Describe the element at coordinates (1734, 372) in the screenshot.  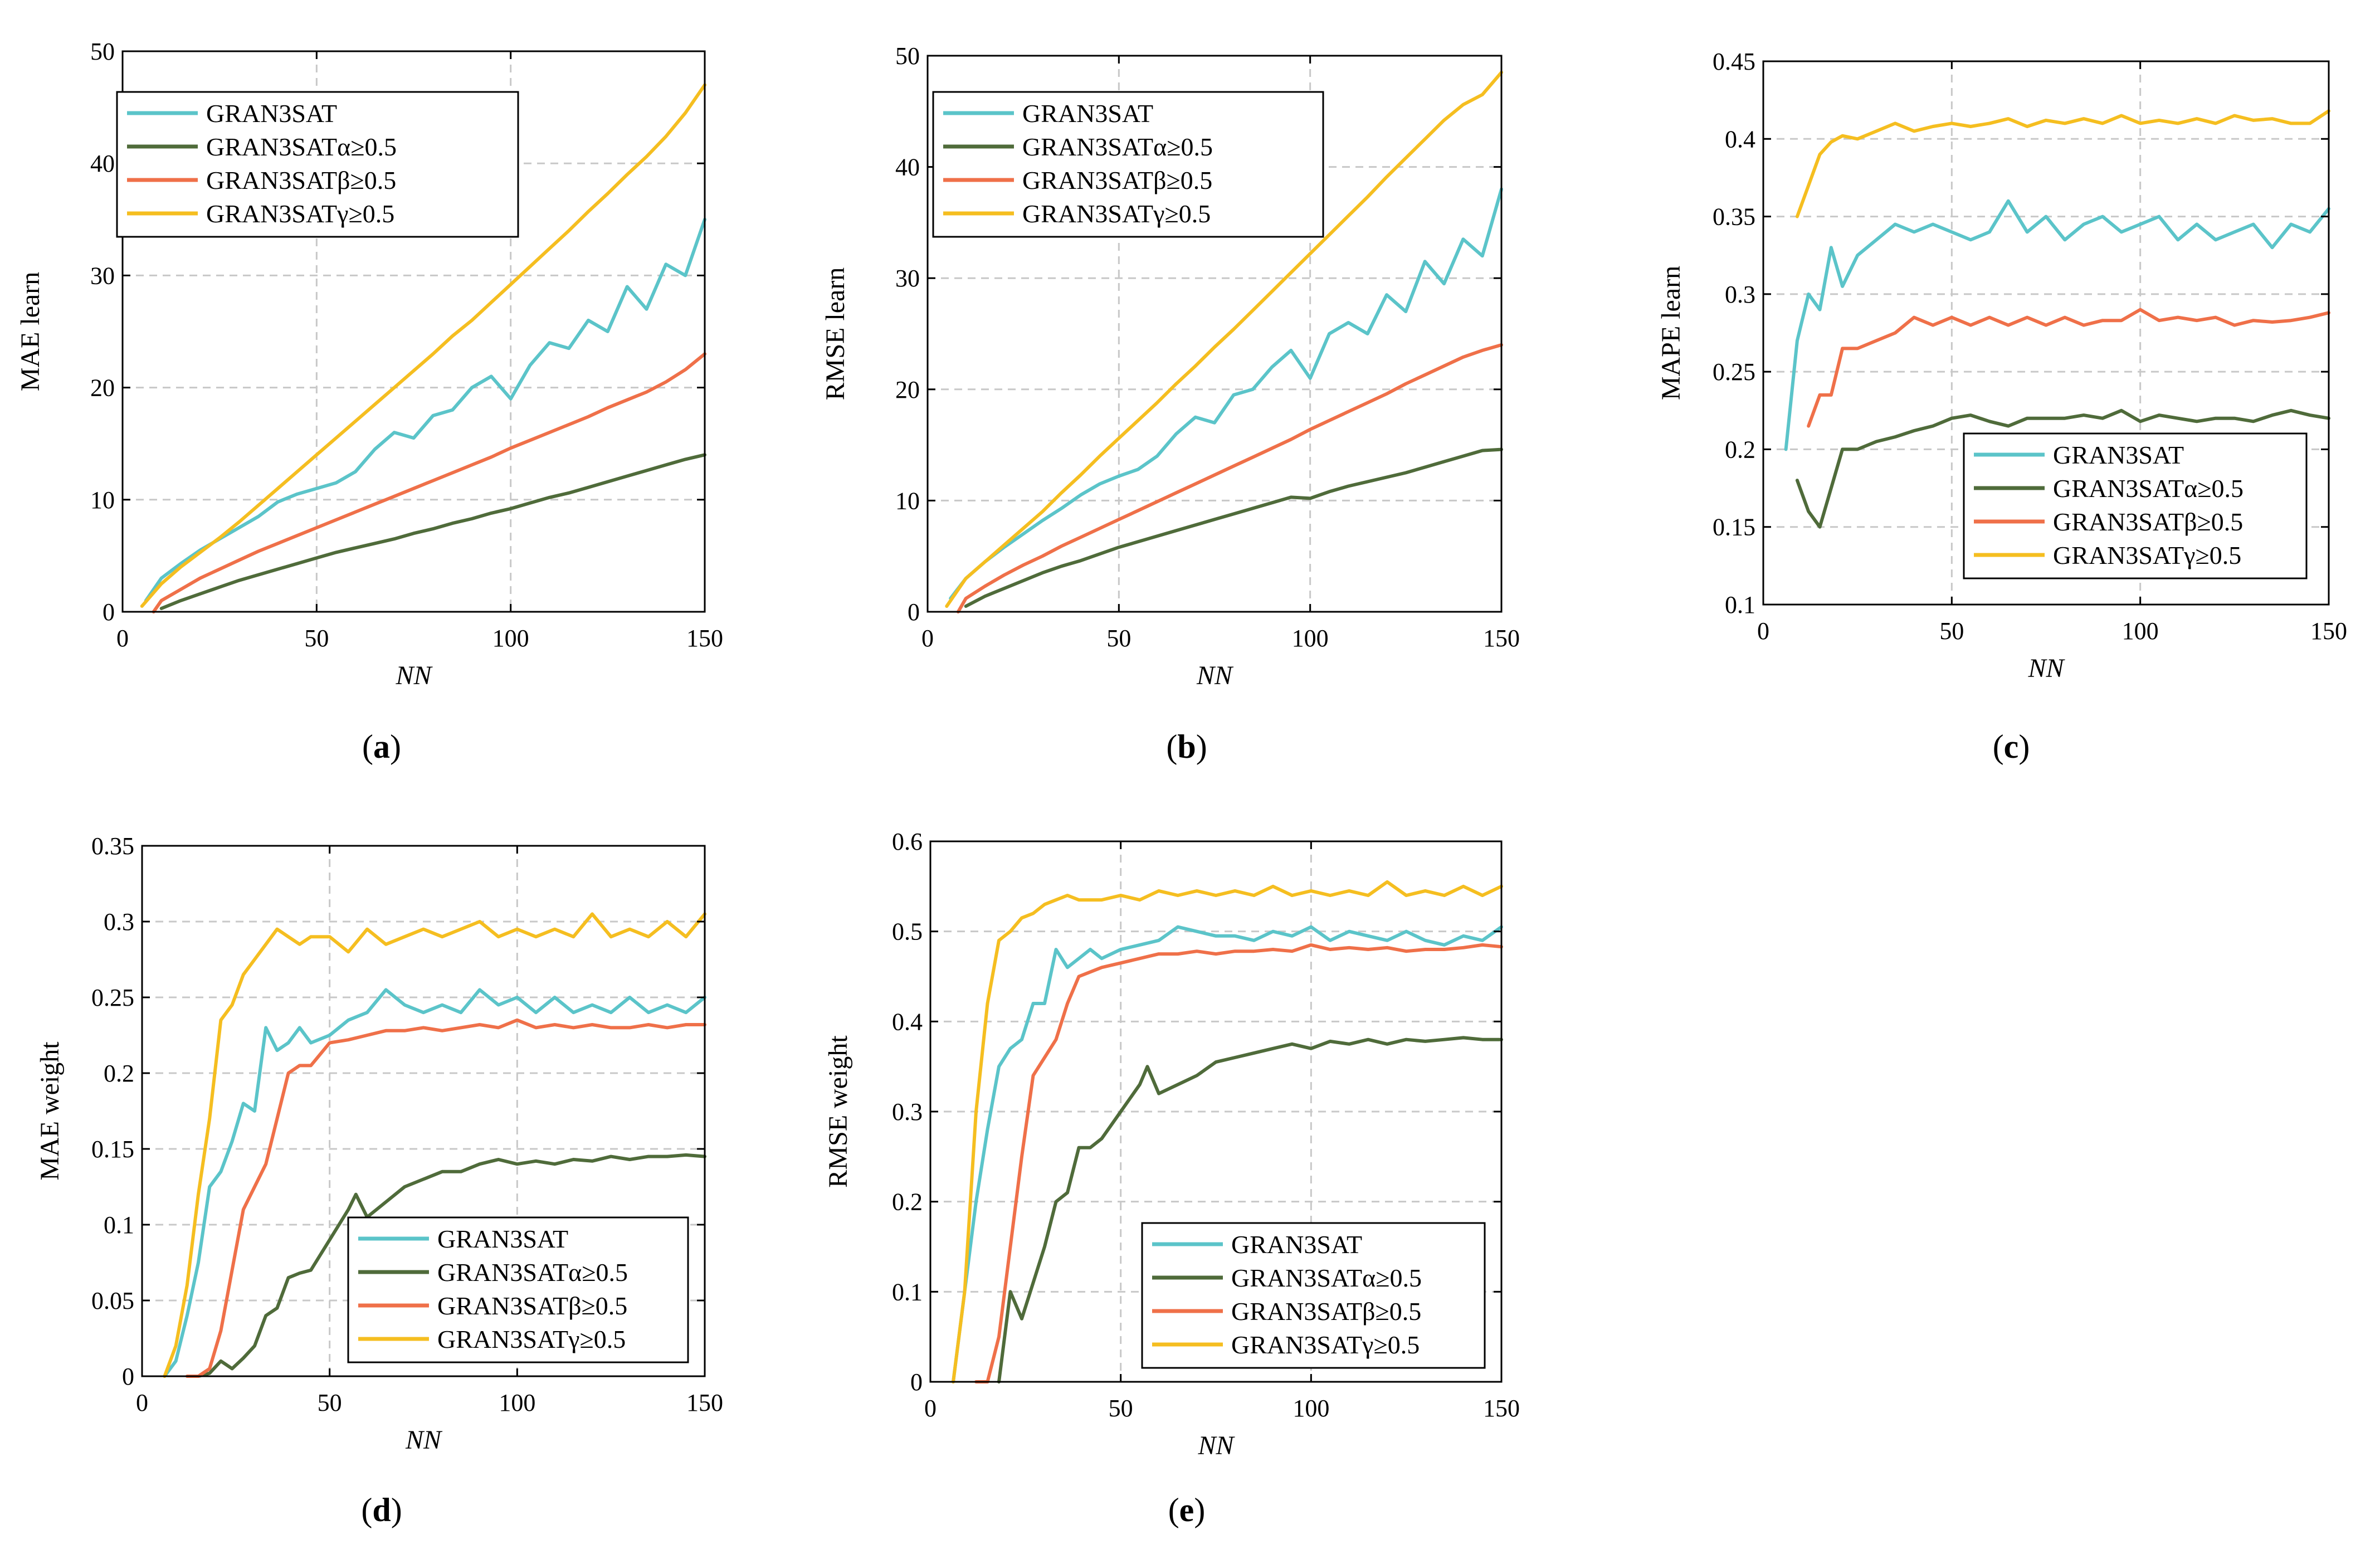
I see `y-tick-label: 0.25` at that location.